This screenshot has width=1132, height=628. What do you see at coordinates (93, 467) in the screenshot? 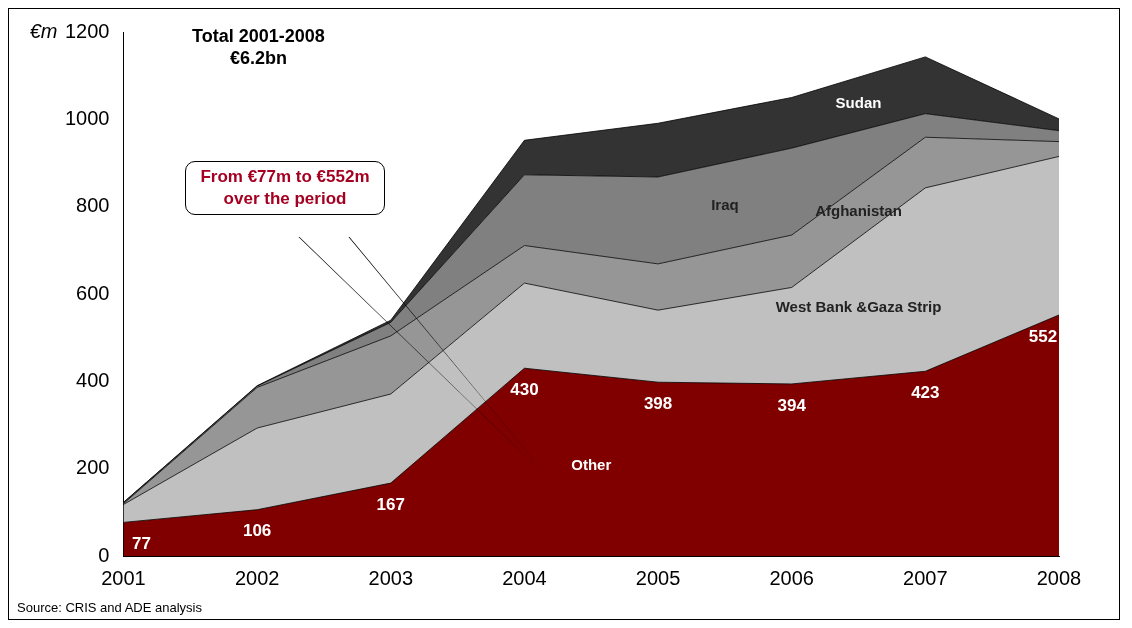
I see `y-tick-label: 200` at bounding box center [93, 467].